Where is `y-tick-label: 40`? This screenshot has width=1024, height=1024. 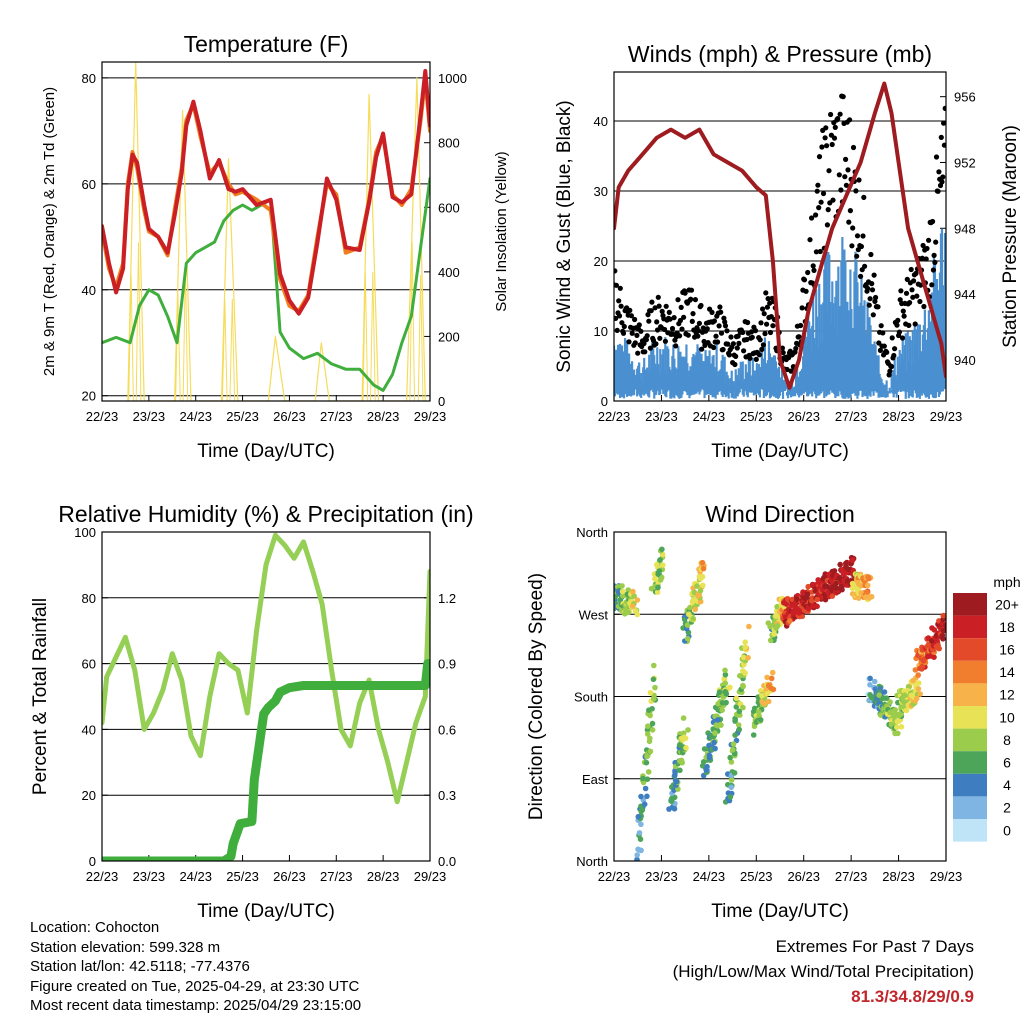 y-tick-label: 40 is located at coordinates (89, 290).